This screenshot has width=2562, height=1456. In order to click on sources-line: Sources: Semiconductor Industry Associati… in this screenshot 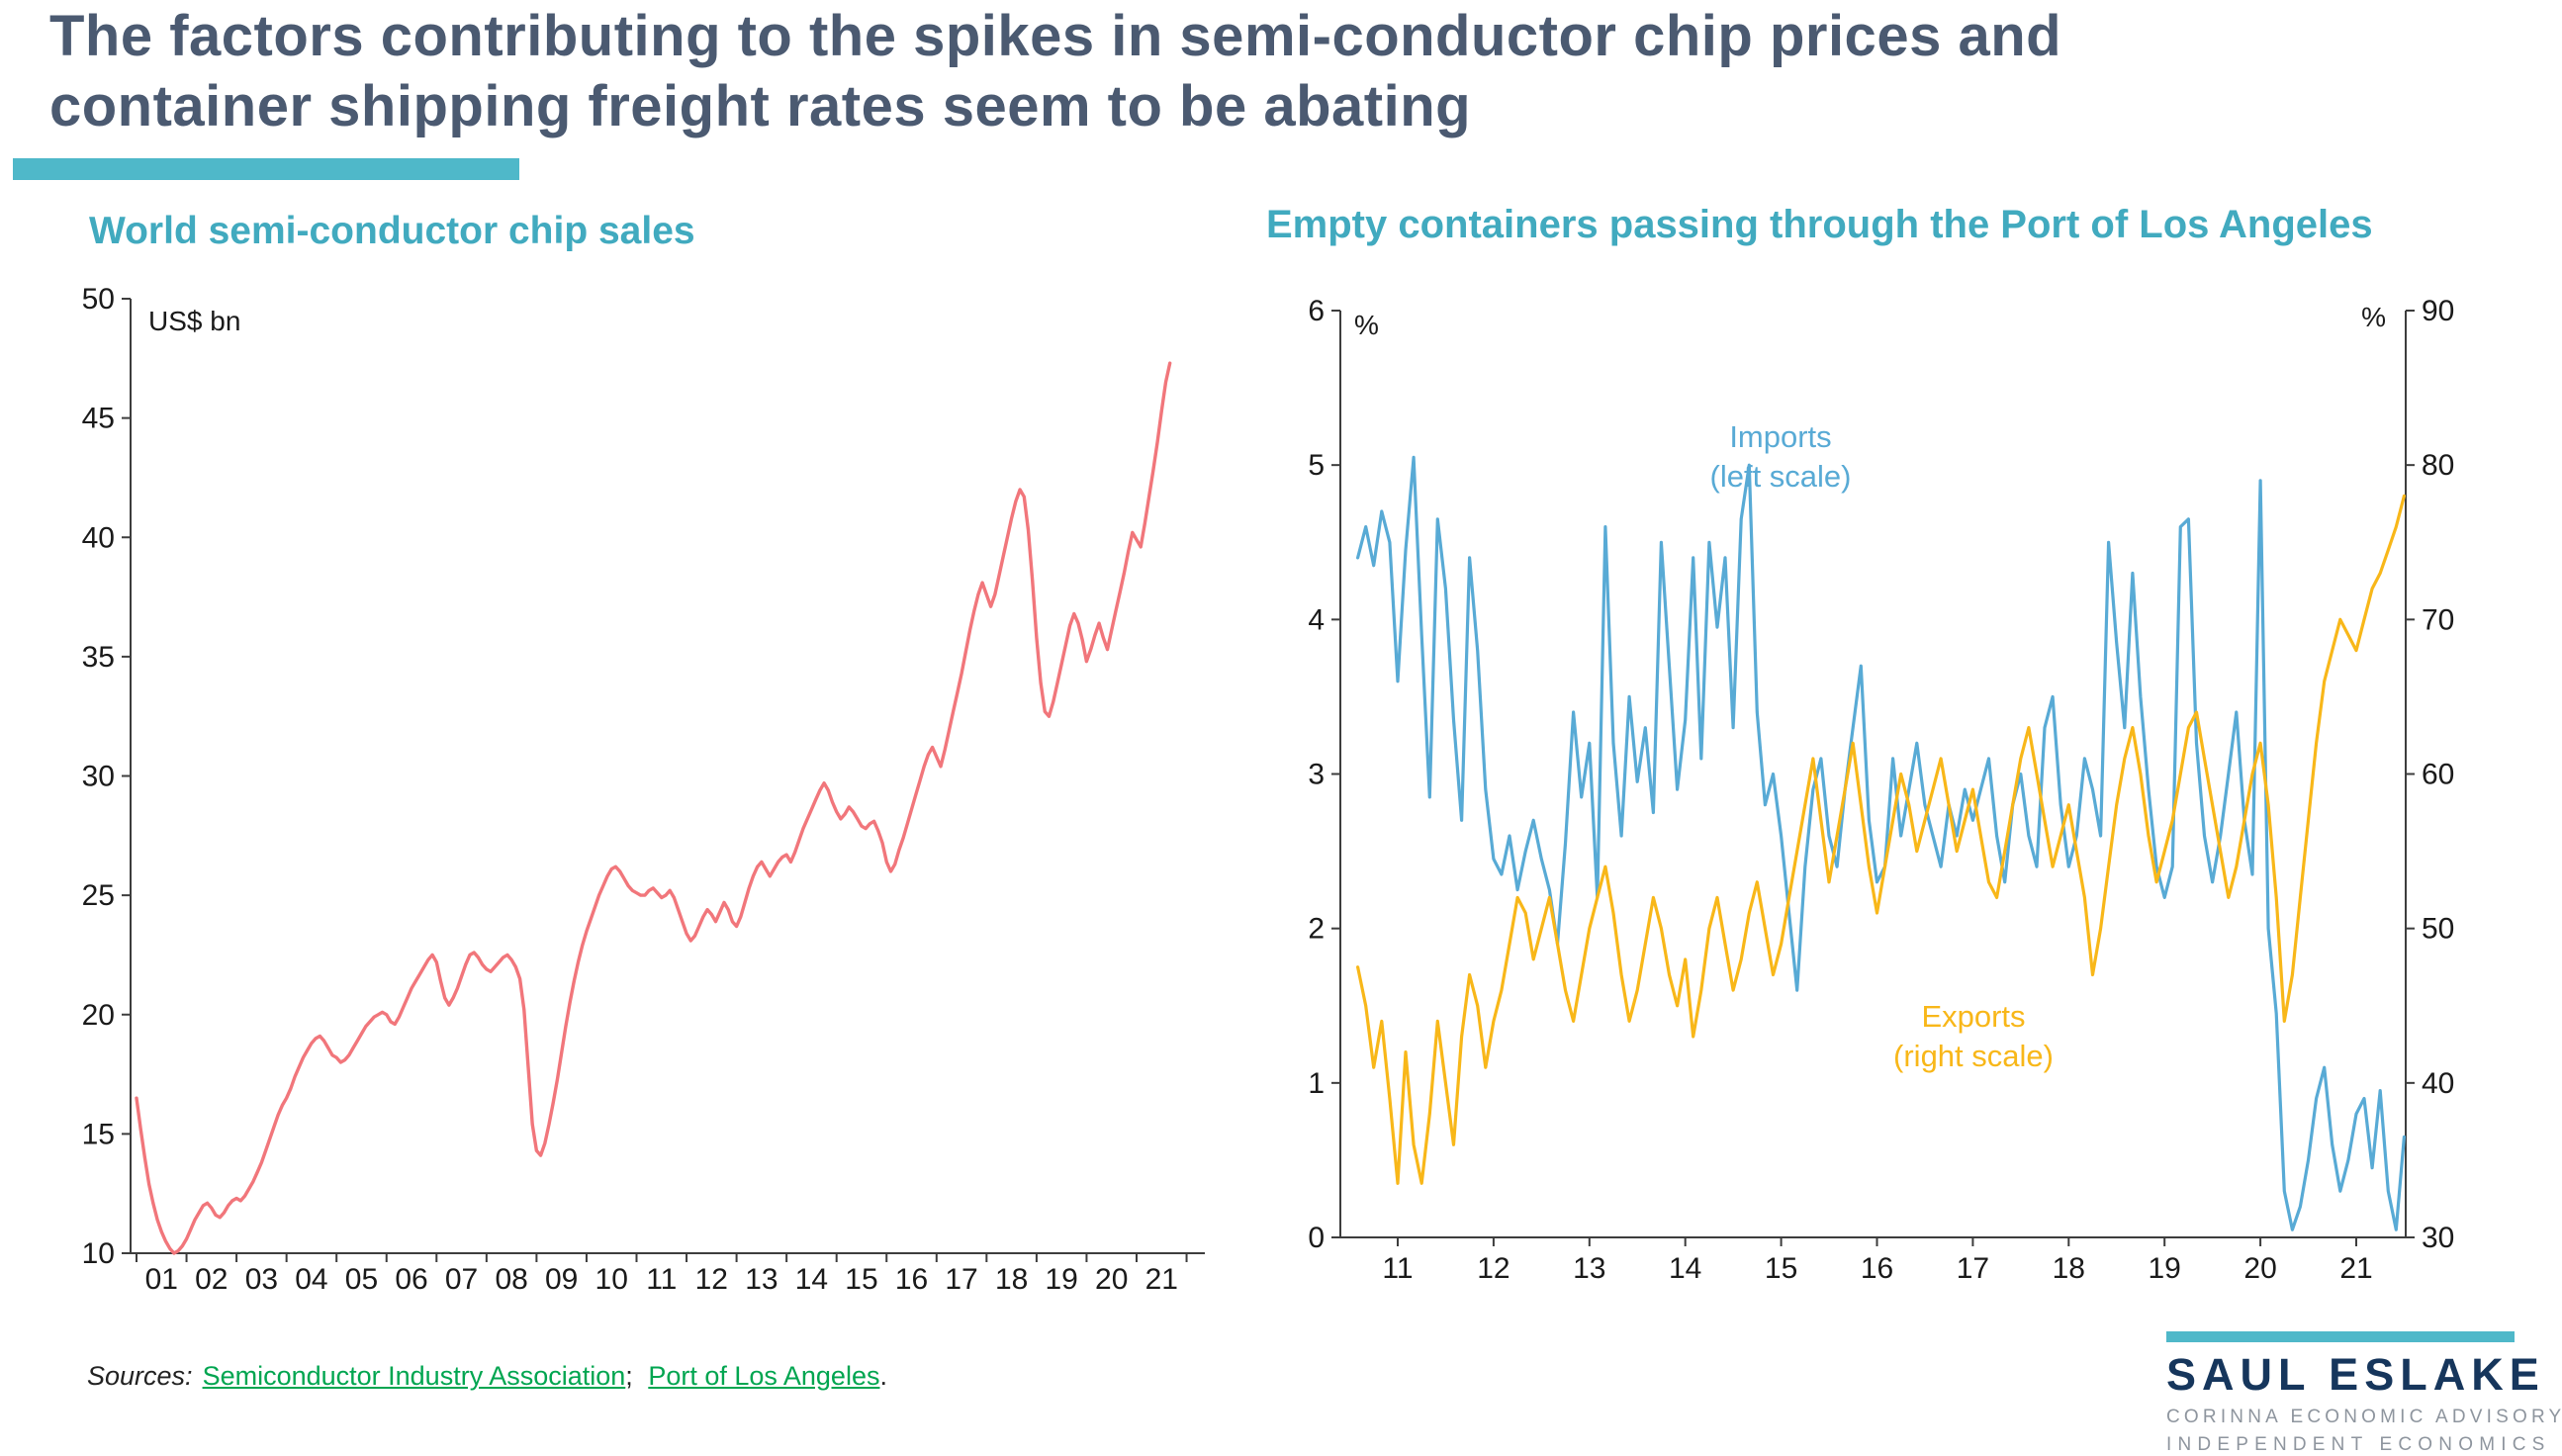, I will do `click(487, 1376)`.